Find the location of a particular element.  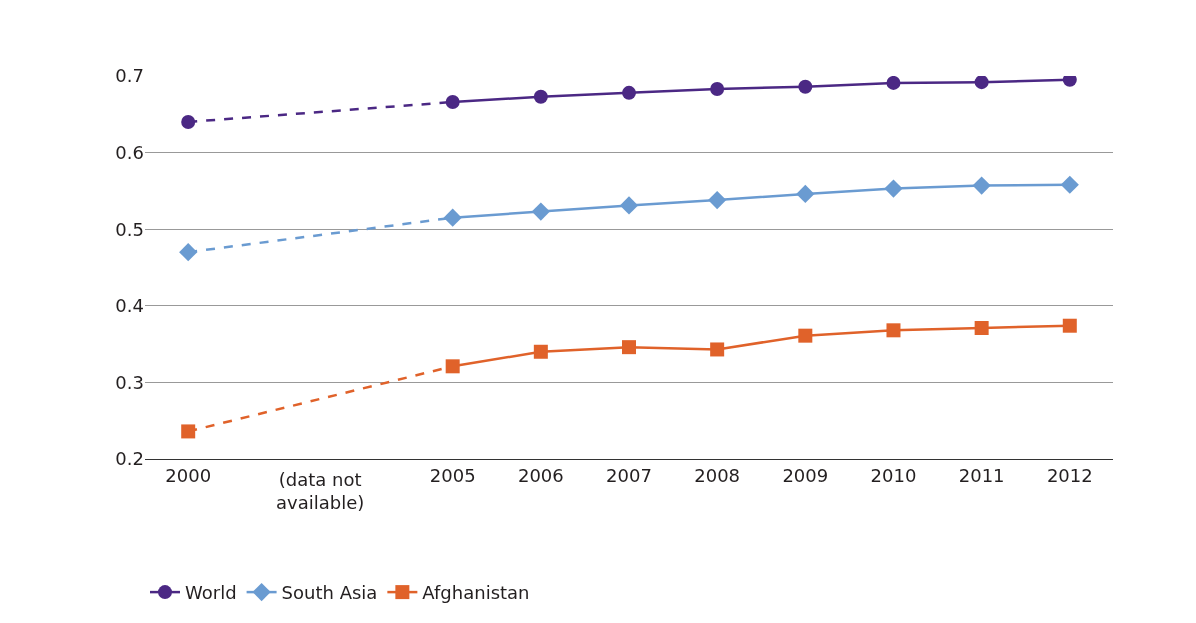

x-tick-label: 2009 is located at coordinates (805, 475).